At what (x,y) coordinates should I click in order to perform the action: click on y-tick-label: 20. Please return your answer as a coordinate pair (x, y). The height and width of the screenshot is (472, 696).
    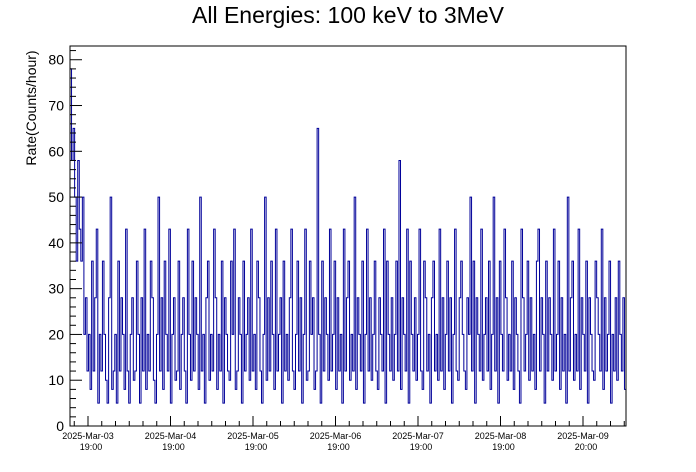
    Looking at the image, I should click on (56, 334).